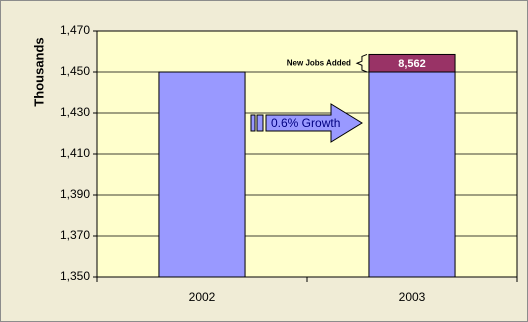  Describe the element at coordinates (202, 297) in the screenshot. I see `x-tick-label: 2002` at that location.